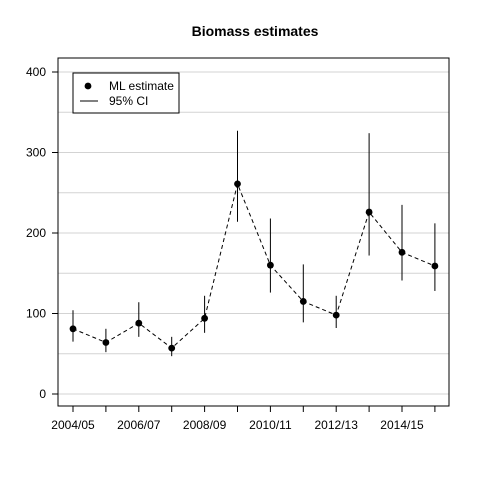 This screenshot has width=480, height=480. What do you see at coordinates (337, 425) in the screenshot?
I see `x-tick-label: 2012/13` at bounding box center [337, 425].